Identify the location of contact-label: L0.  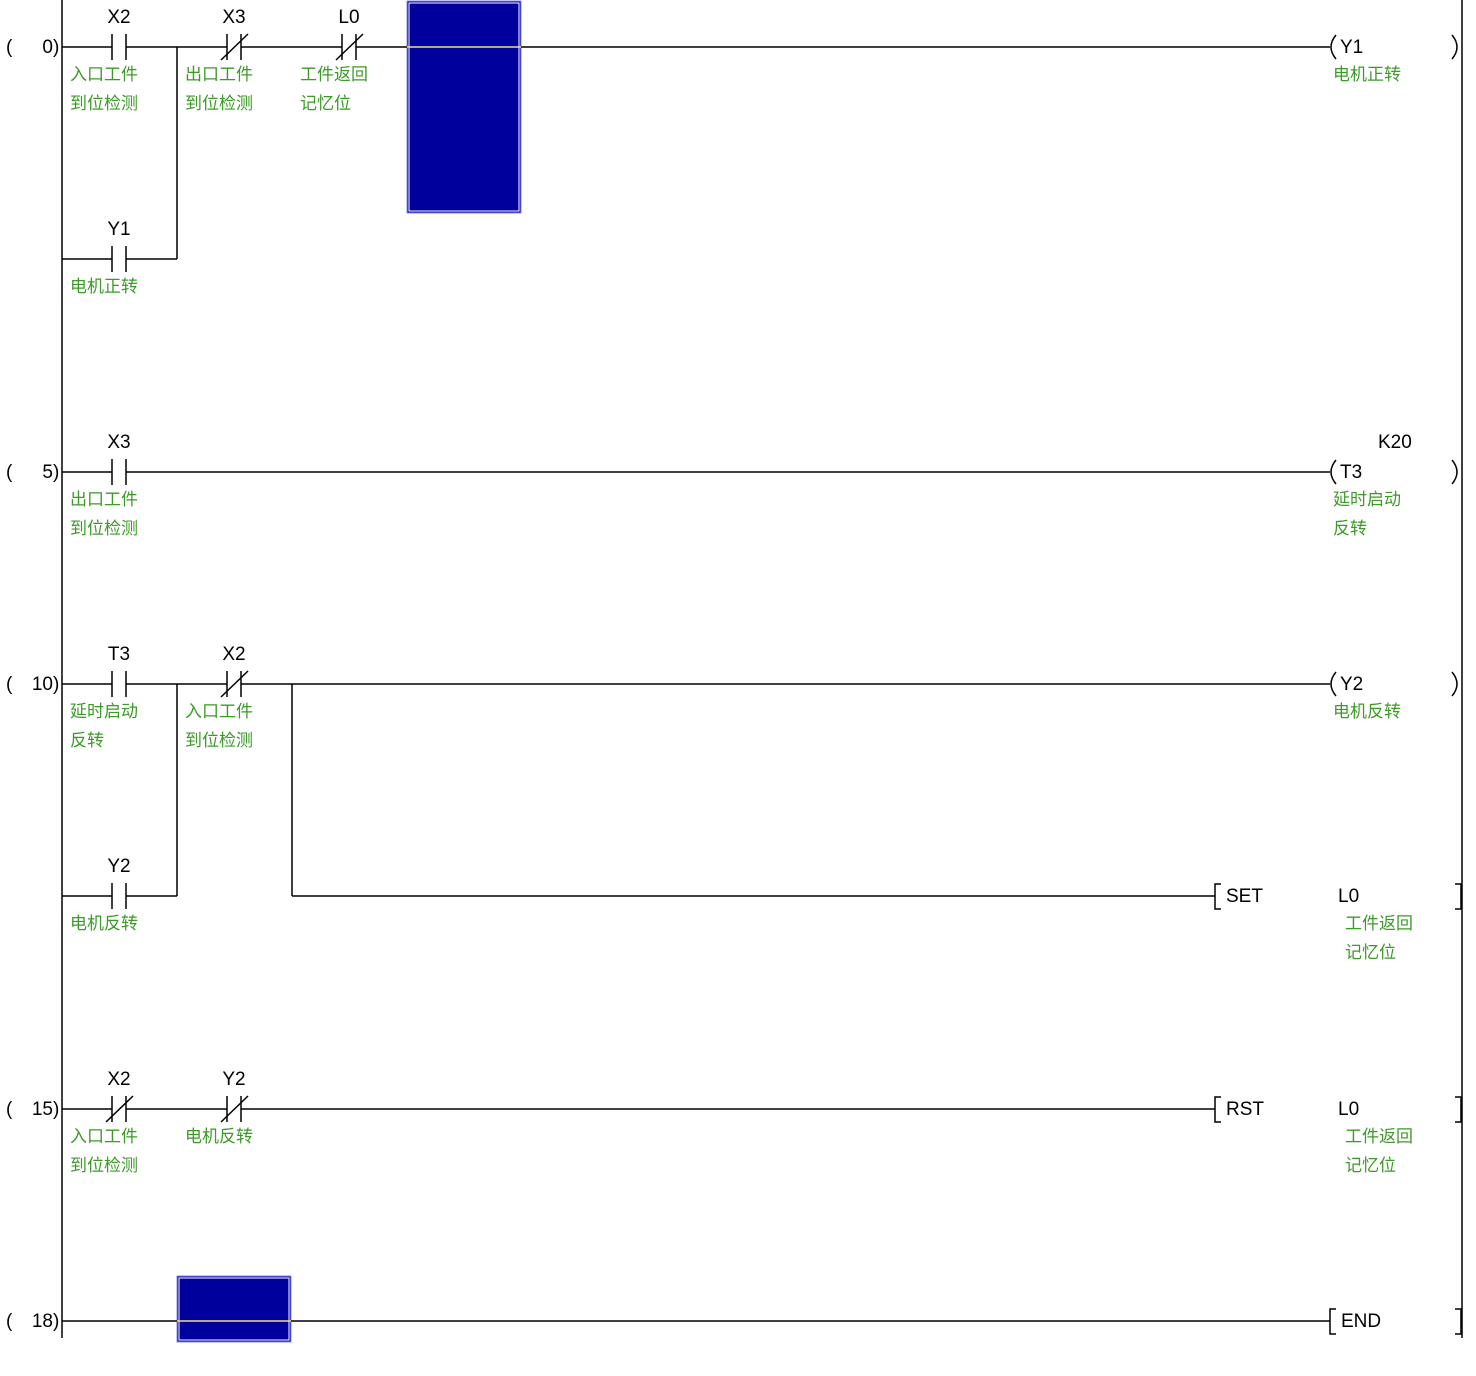
(348, 17).